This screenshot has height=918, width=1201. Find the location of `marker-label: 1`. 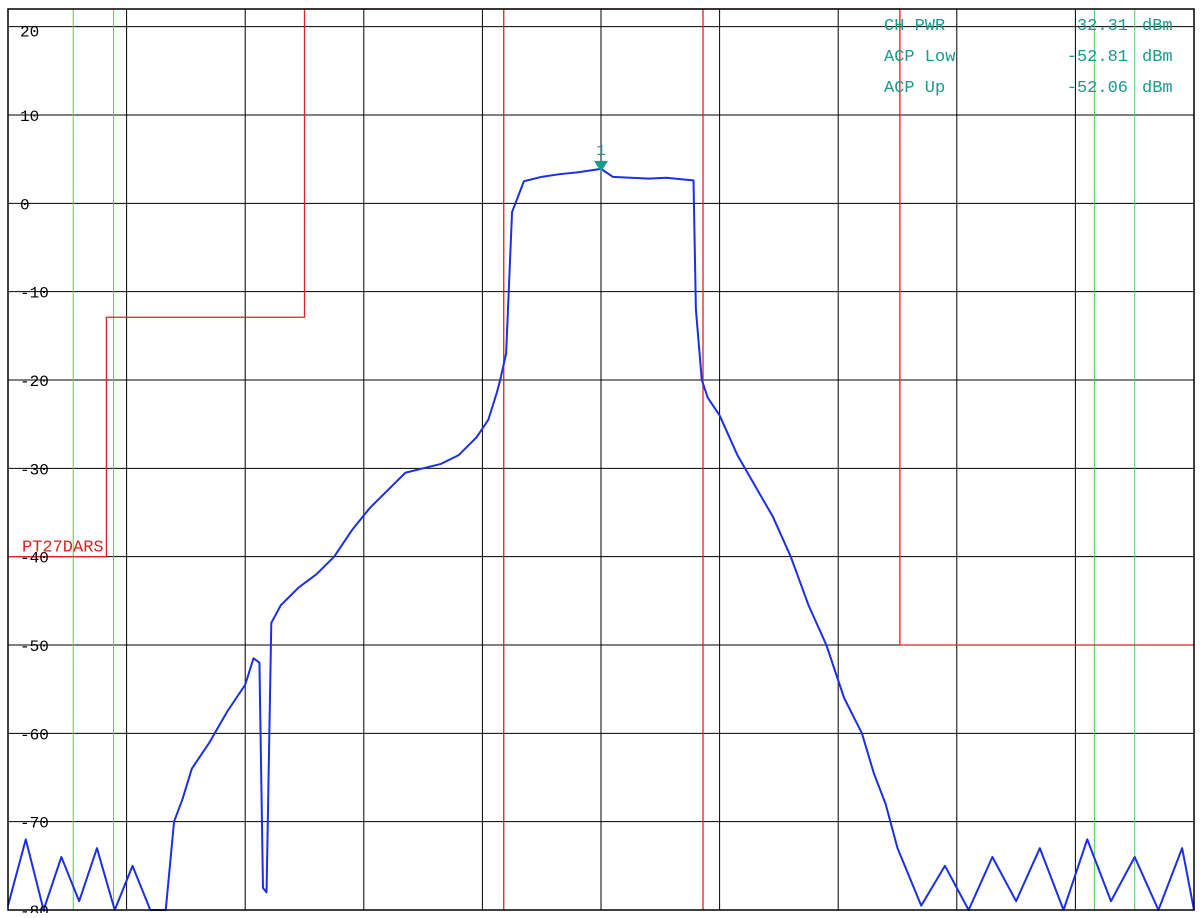

marker-label: 1 is located at coordinates (601, 151).